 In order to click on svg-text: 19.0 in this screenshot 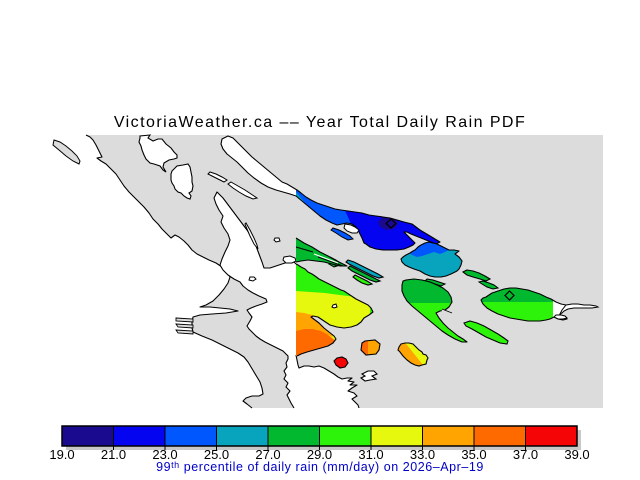, I will do `click(61, 454)`.